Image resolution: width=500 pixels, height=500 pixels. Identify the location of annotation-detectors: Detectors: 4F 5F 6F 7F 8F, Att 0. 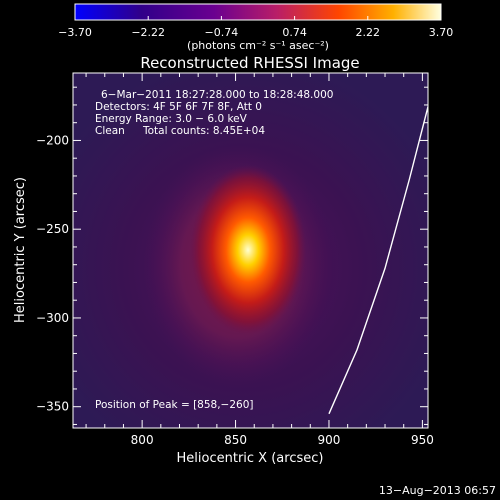
(178, 107).